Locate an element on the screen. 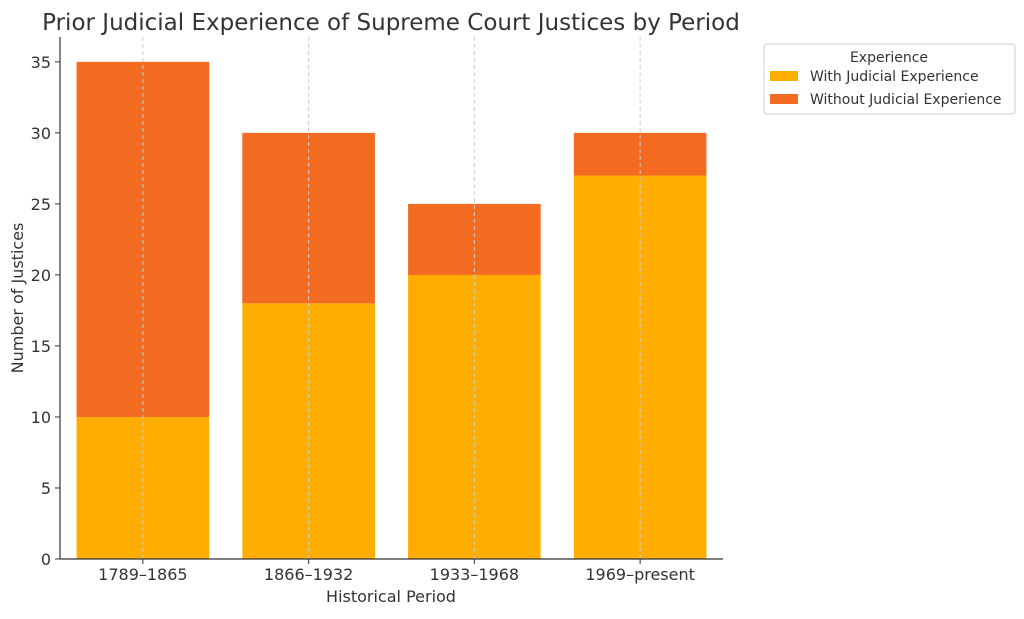  legend-frame is located at coordinates (889, 79).